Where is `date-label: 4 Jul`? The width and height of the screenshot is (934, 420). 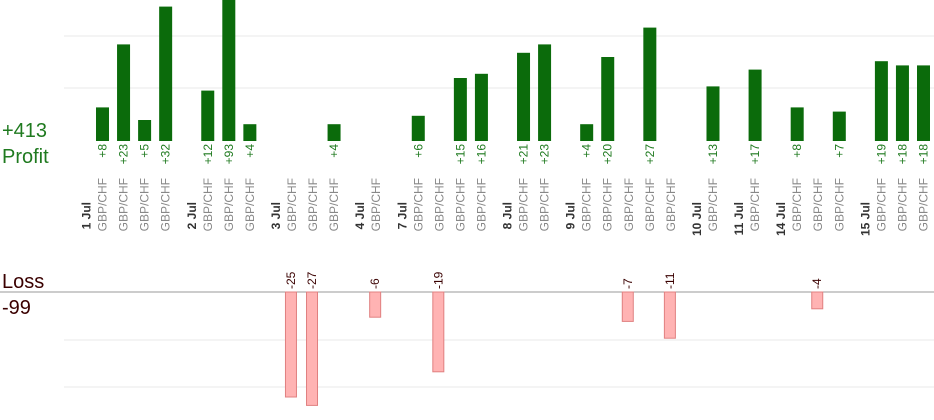 date-label: 4 Jul is located at coordinates (360, 215).